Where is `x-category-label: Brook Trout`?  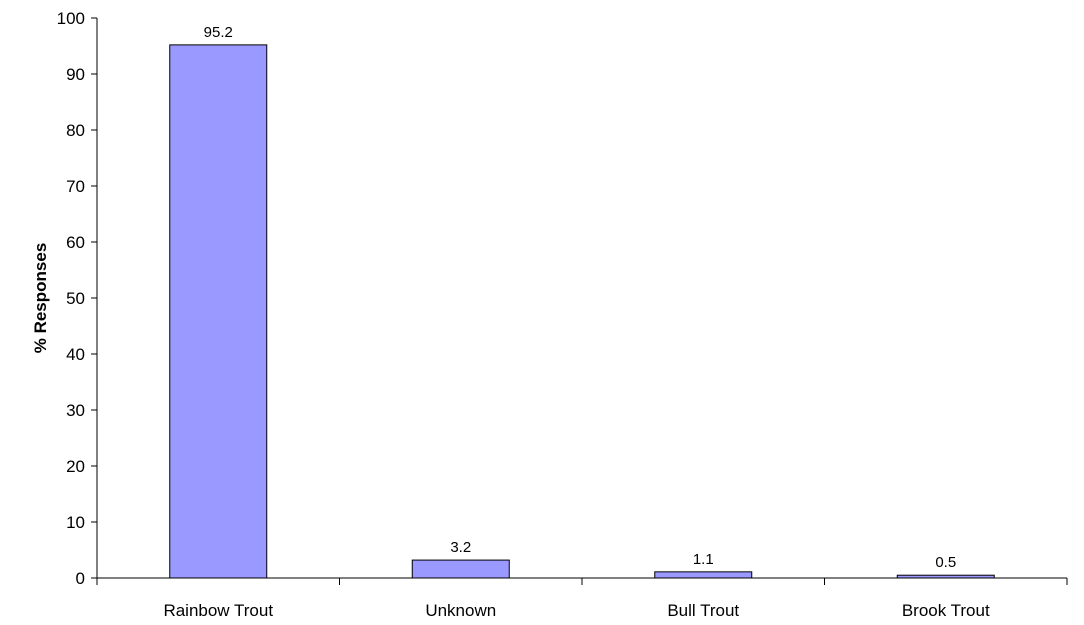
x-category-label: Brook Trout is located at coordinates (946, 610).